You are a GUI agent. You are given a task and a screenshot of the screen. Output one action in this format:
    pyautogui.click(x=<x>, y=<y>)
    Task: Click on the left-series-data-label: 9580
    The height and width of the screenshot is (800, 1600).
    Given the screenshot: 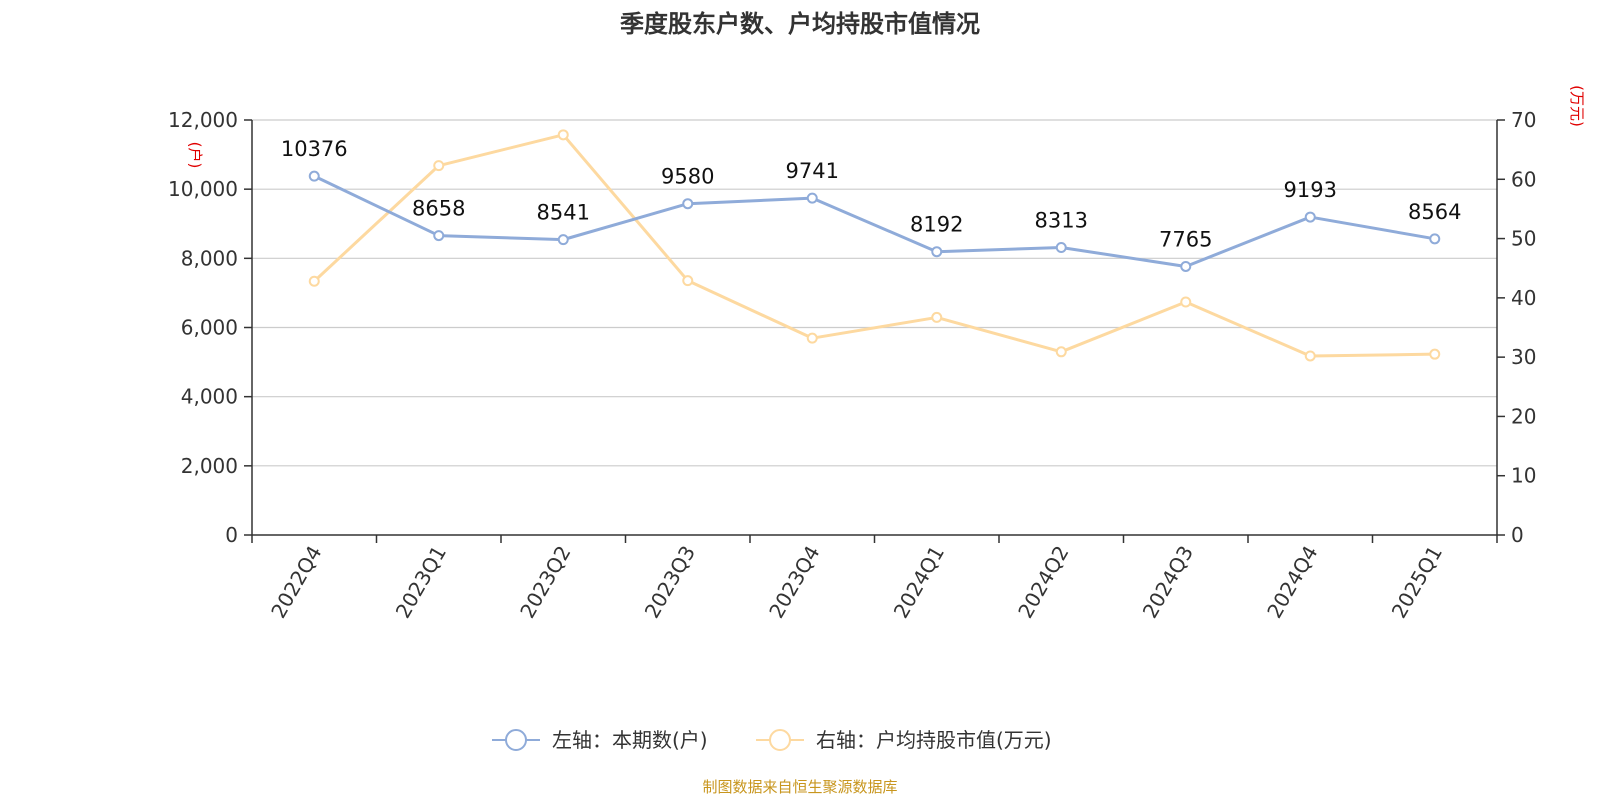 What is the action you would take?
    pyautogui.click(x=687, y=177)
    